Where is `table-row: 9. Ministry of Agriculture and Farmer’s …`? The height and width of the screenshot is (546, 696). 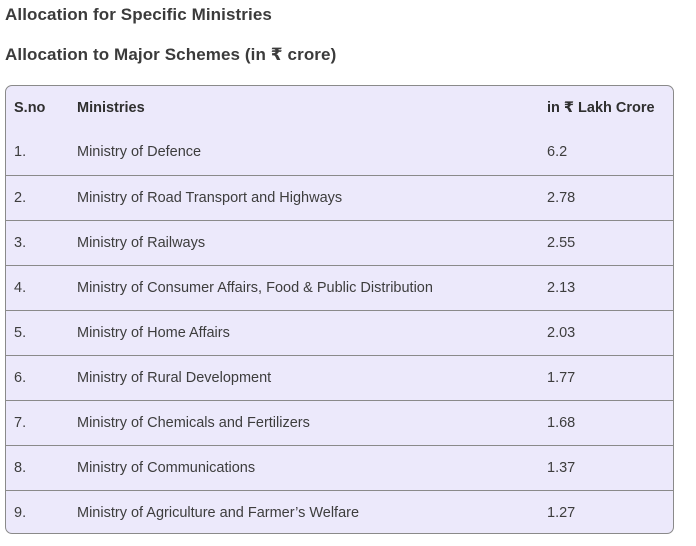
table-row: 9. Ministry of Agriculture and Farmer’s … is located at coordinates (339, 511).